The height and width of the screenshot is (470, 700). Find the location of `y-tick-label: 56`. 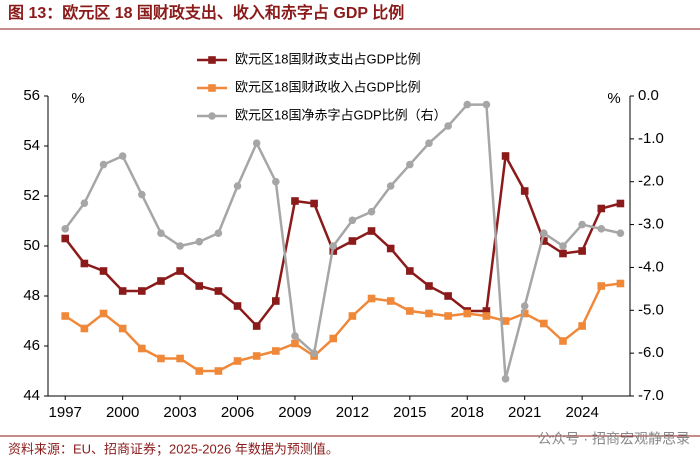

y-tick-label: 56 is located at coordinates (31, 95).